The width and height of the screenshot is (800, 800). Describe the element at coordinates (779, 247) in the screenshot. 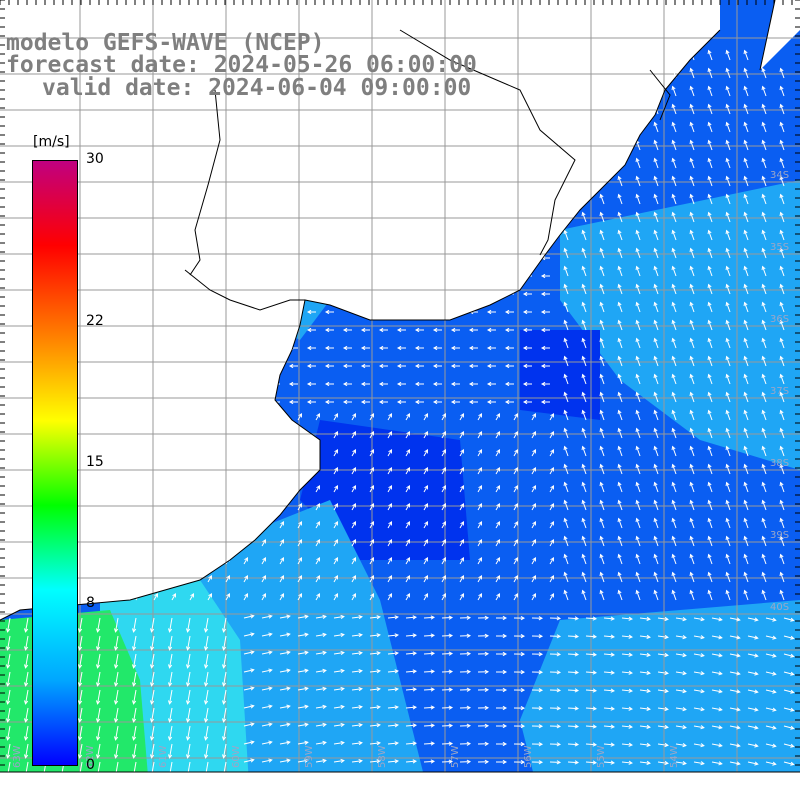

I see `latitude-label: 35S` at that location.